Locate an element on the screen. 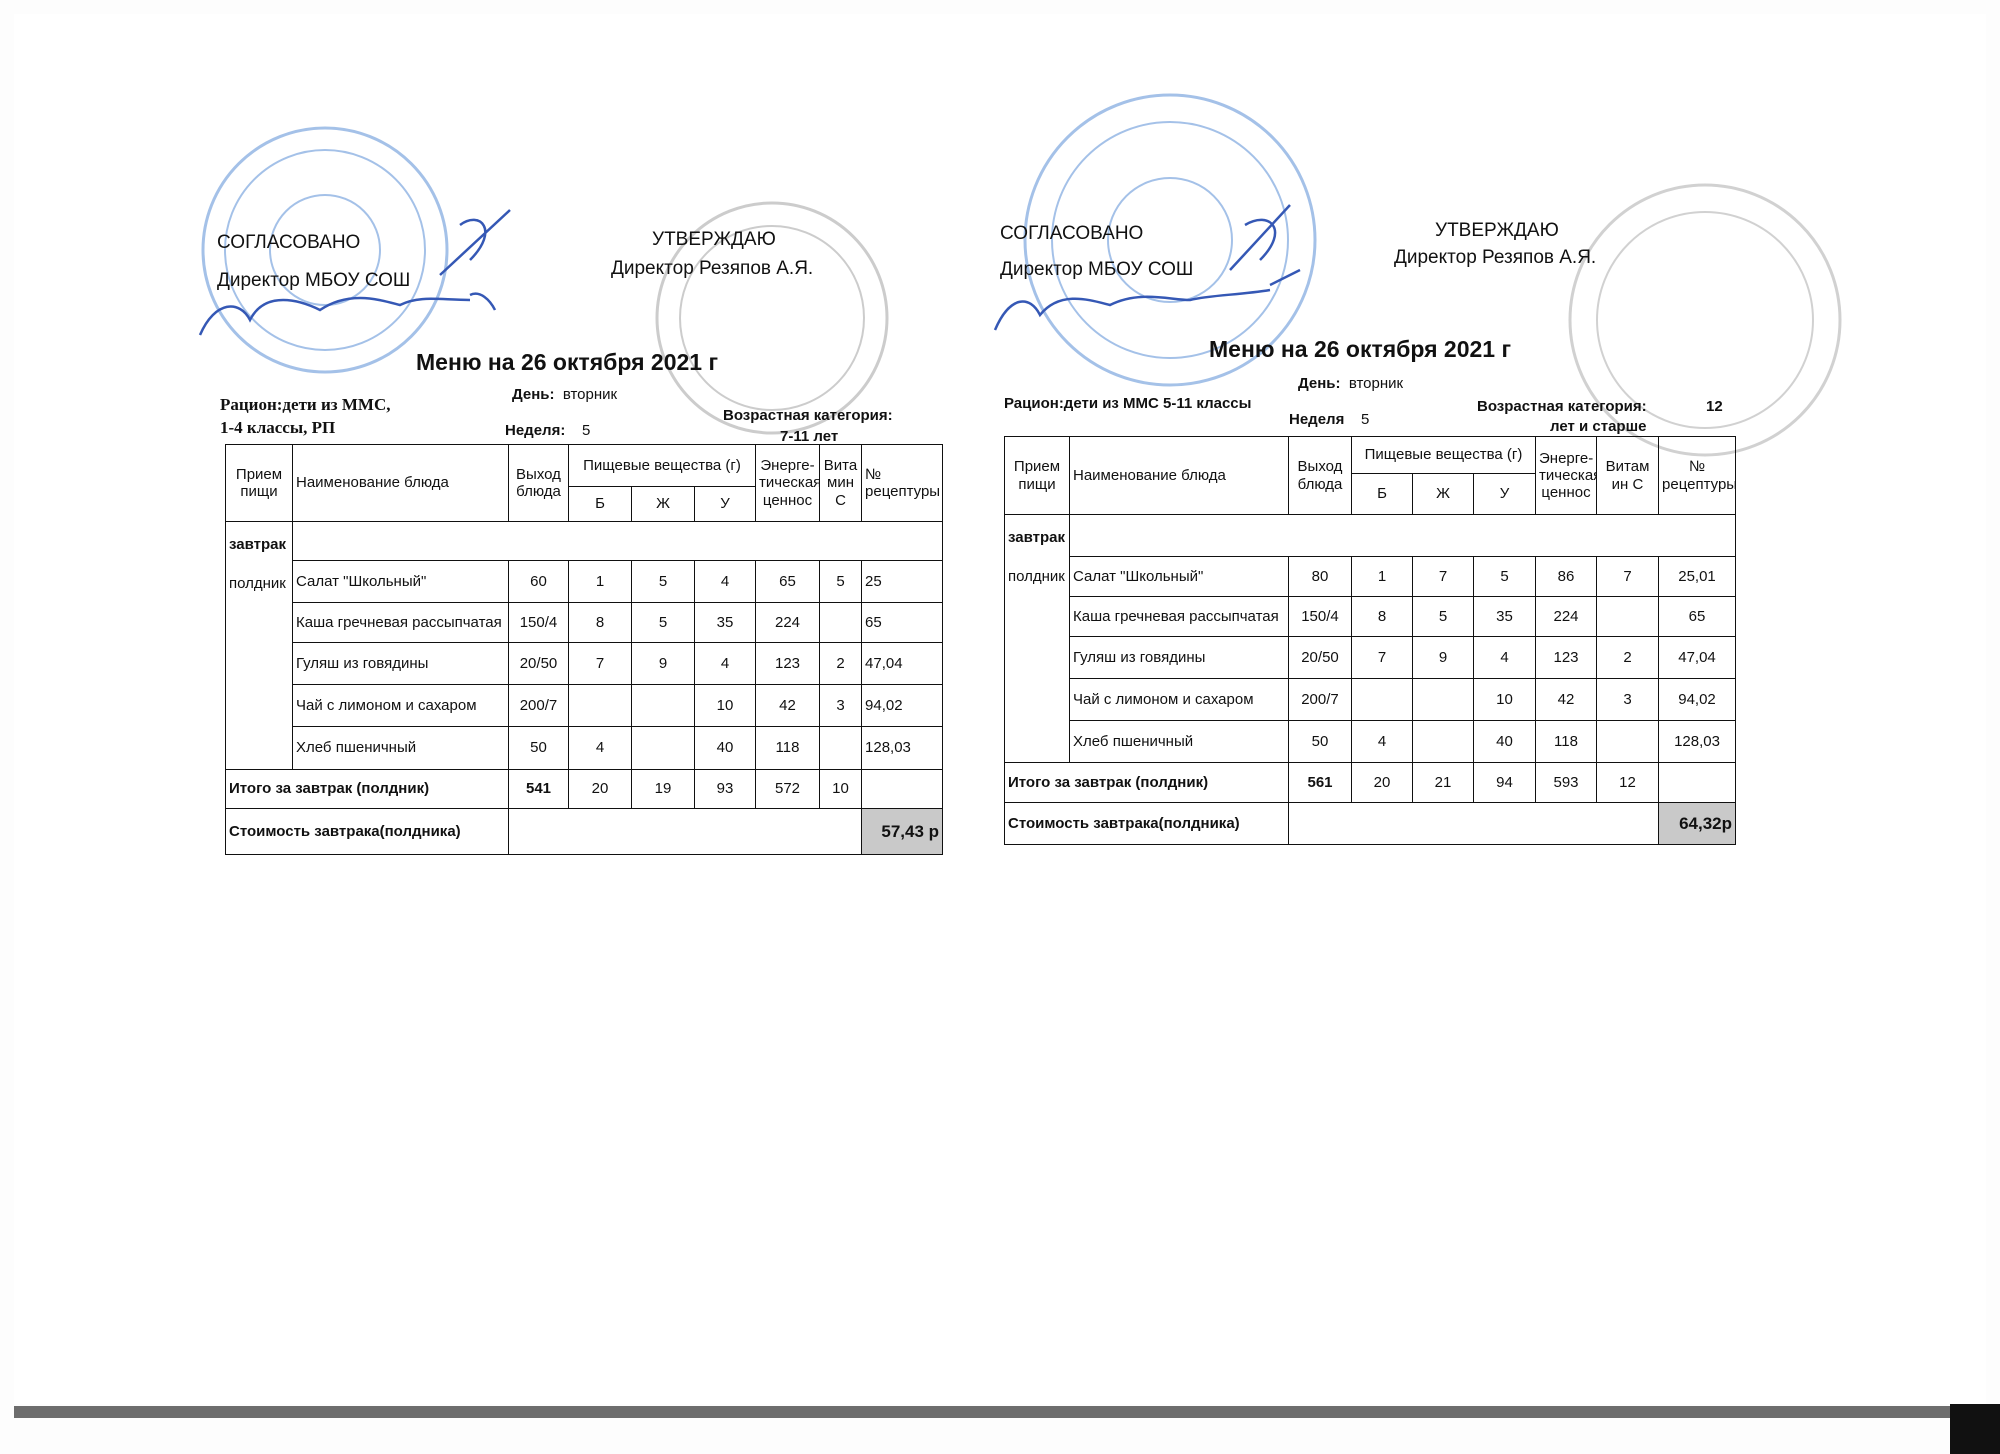  table-row: Каша гречневая рассыпчатая 150/4 8 5 35 224 65 is located at coordinates (585, 622).